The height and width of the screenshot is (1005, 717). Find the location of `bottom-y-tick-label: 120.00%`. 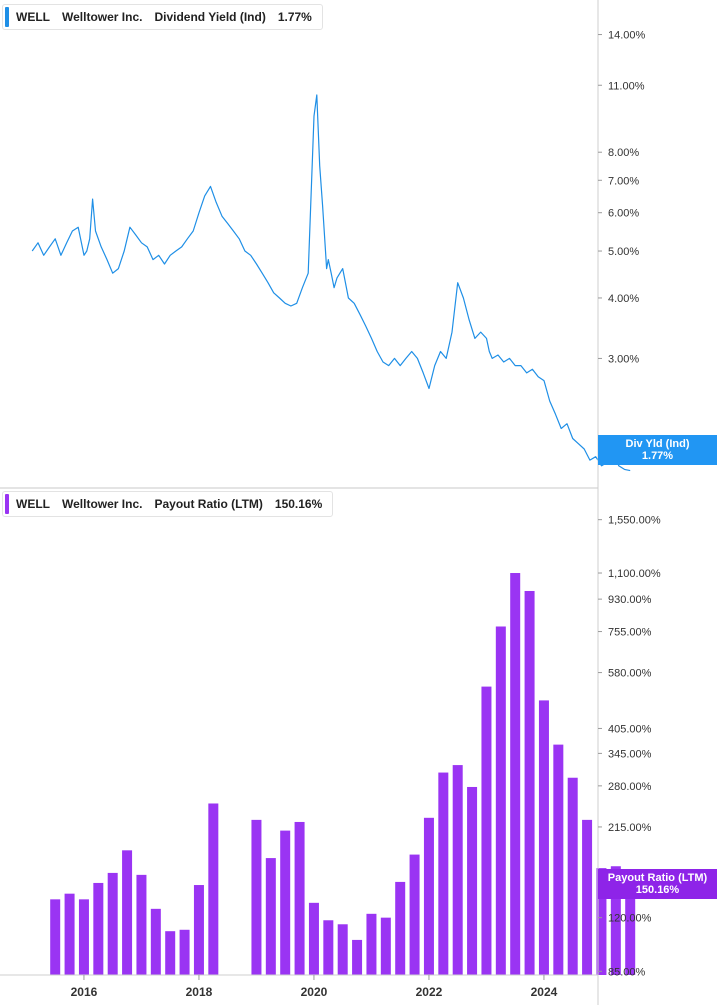

bottom-y-tick-label: 120.00% is located at coordinates (630, 919).